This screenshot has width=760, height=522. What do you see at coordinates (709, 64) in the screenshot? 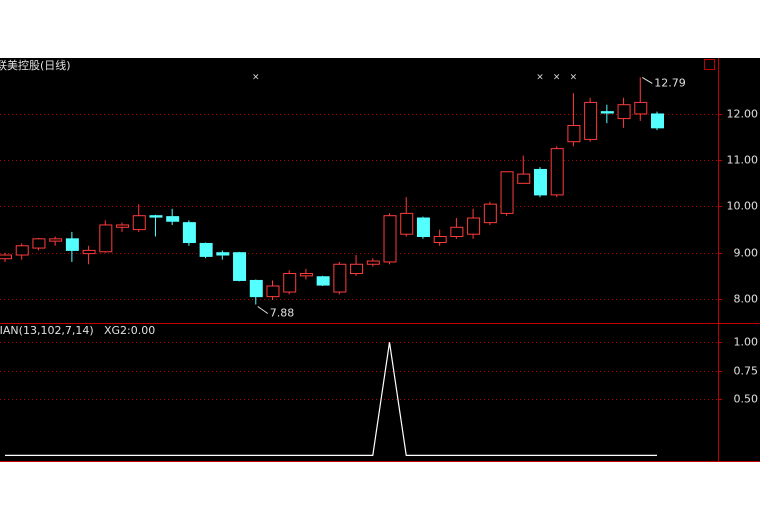
I see `window-button` at bounding box center [709, 64].